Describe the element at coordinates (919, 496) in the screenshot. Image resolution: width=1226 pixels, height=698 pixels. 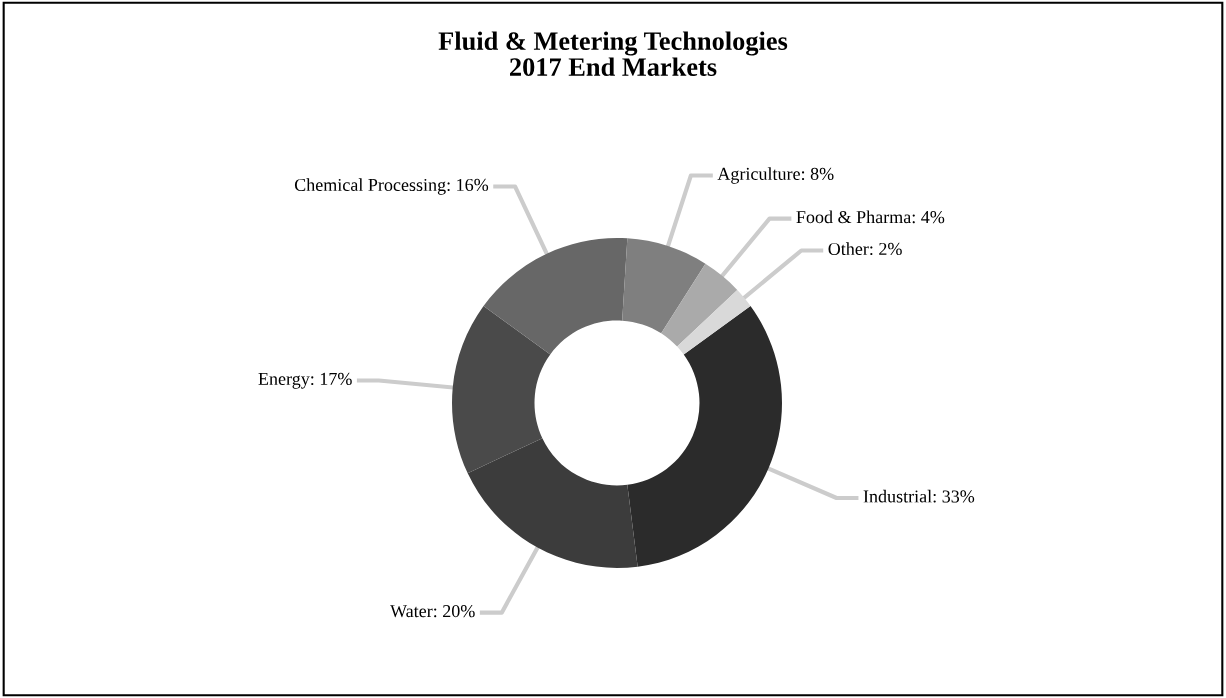
I see `slice-label: Industrial: 33%` at that location.